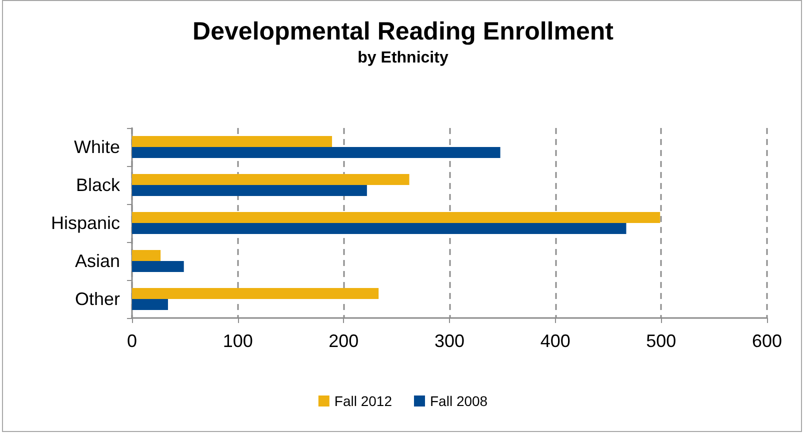  I want to click on x-tick-label: 600, so click(767, 341).